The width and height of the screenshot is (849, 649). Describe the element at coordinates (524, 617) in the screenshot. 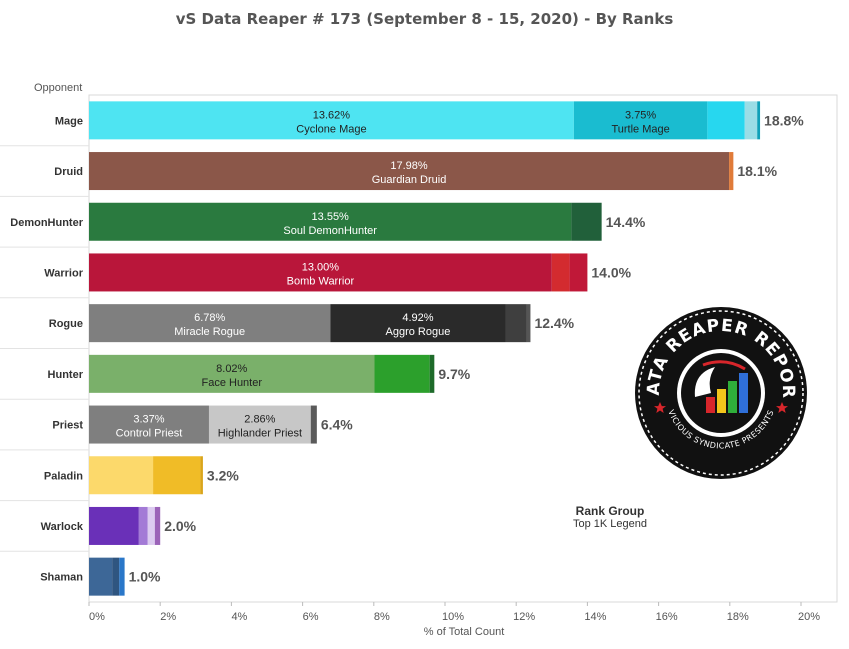

I see `x-tick-label: 12%` at that location.